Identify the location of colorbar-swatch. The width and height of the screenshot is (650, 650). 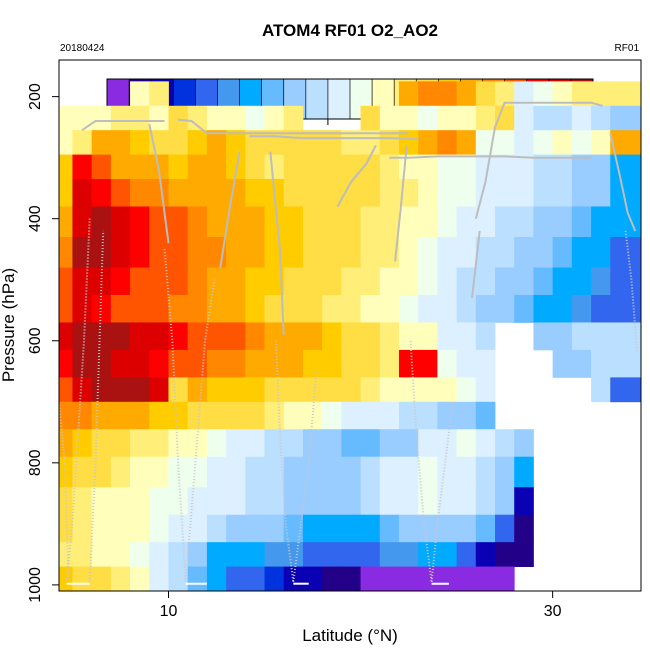
(317, 99).